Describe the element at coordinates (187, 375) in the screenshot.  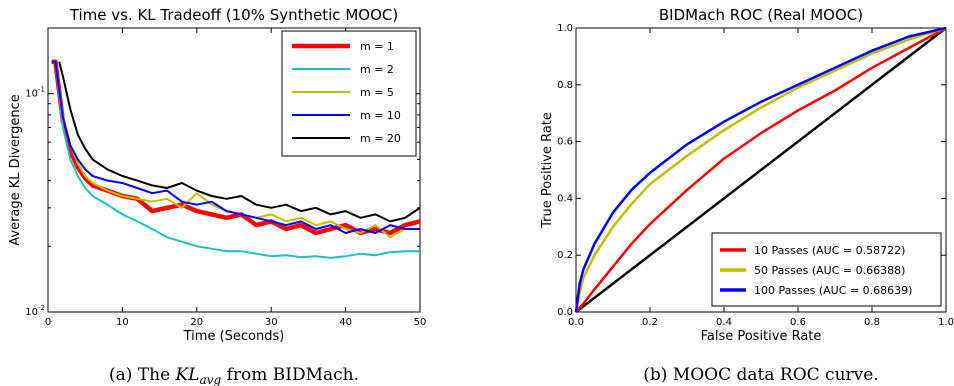
I see `left-caption-math: KL` at that location.